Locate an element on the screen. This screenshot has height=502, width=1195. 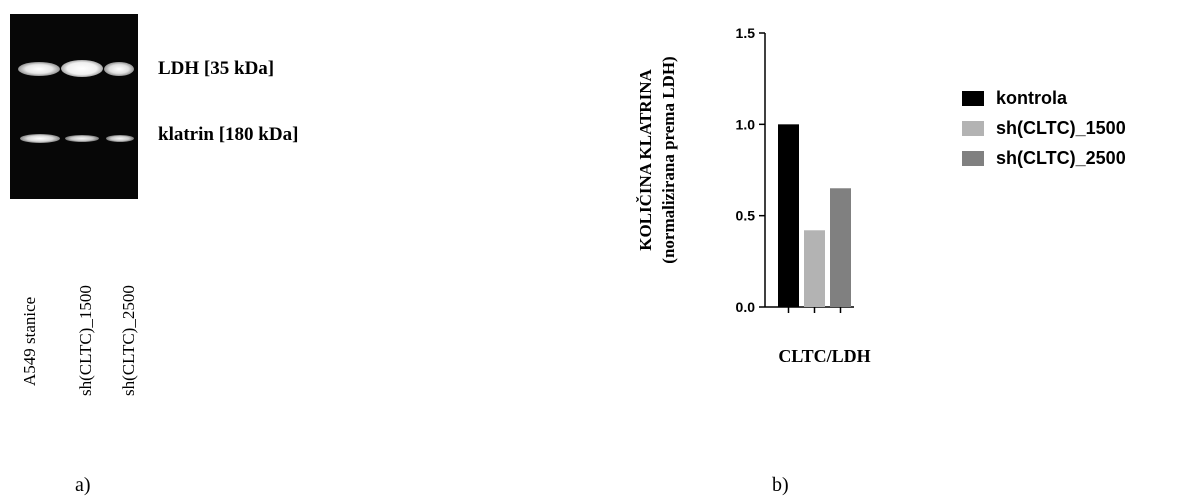
chart-legend: kontrola sh(CLTC)_1500 sh(CLTC)_2500 is located at coordinates (1044, 128).